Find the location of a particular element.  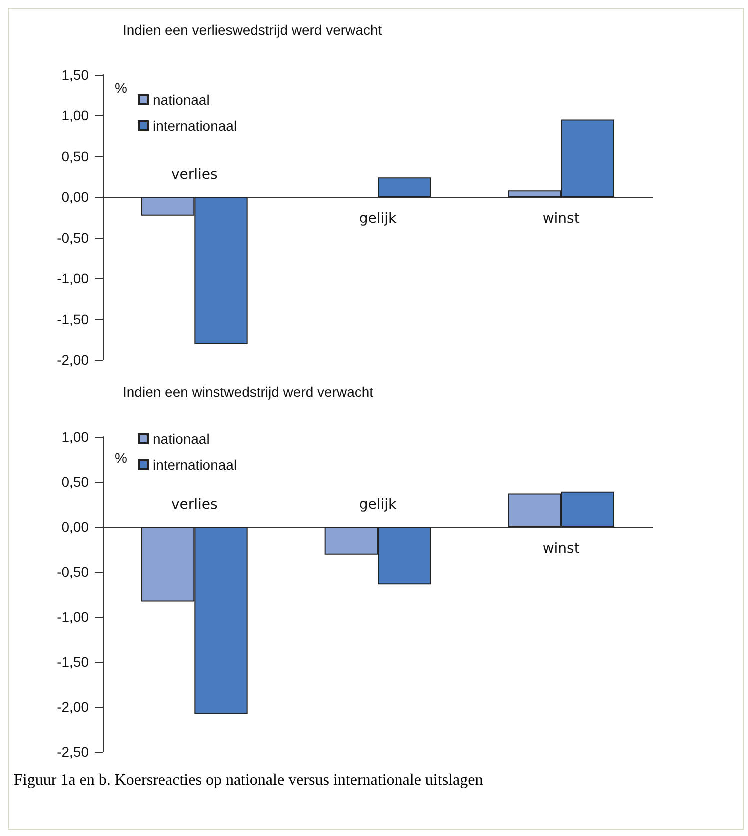

y-tick-label: 1,50 is located at coordinates (76, 75).